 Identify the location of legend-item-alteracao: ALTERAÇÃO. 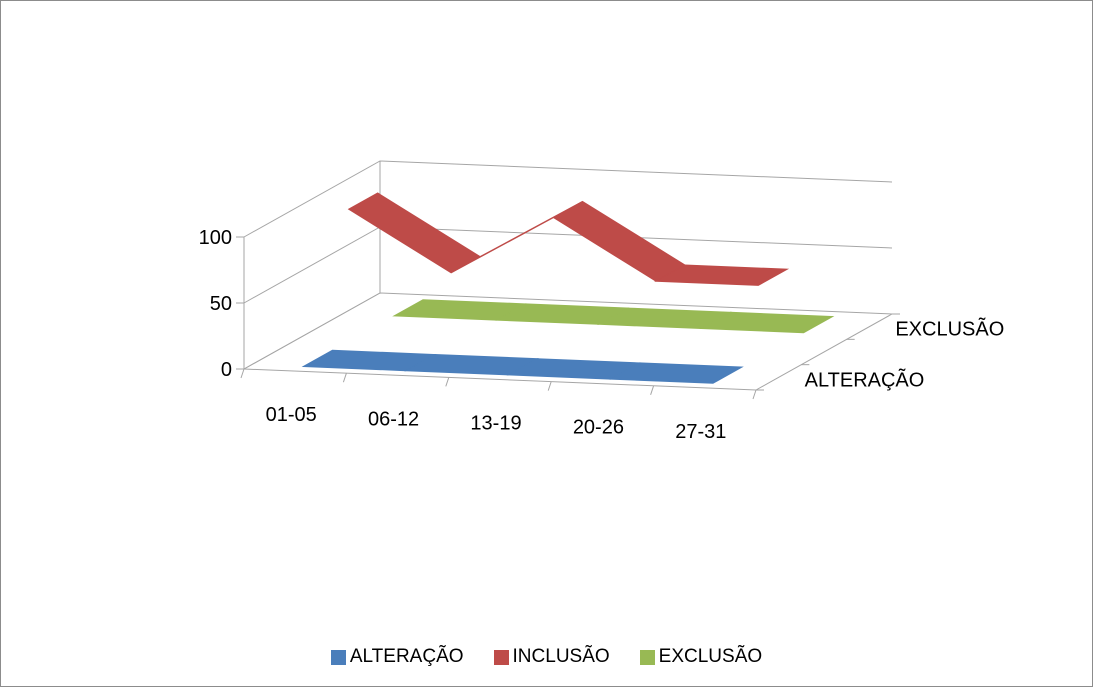
(397, 657).